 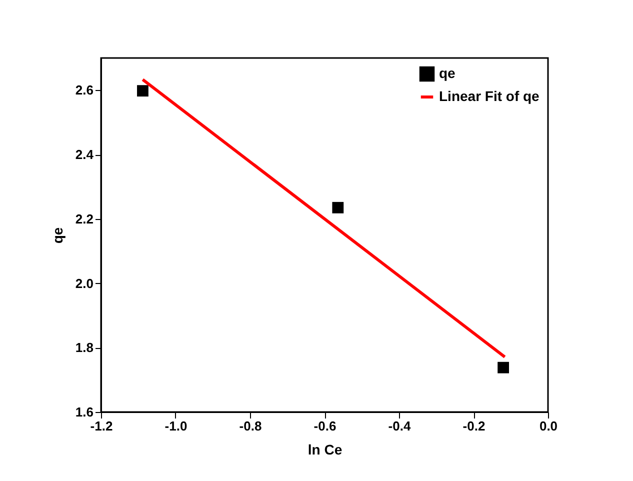 What do you see at coordinates (474, 426) in the screenshot?
I see `x-tick-label: -0.2` at bounding box center [474, 426].